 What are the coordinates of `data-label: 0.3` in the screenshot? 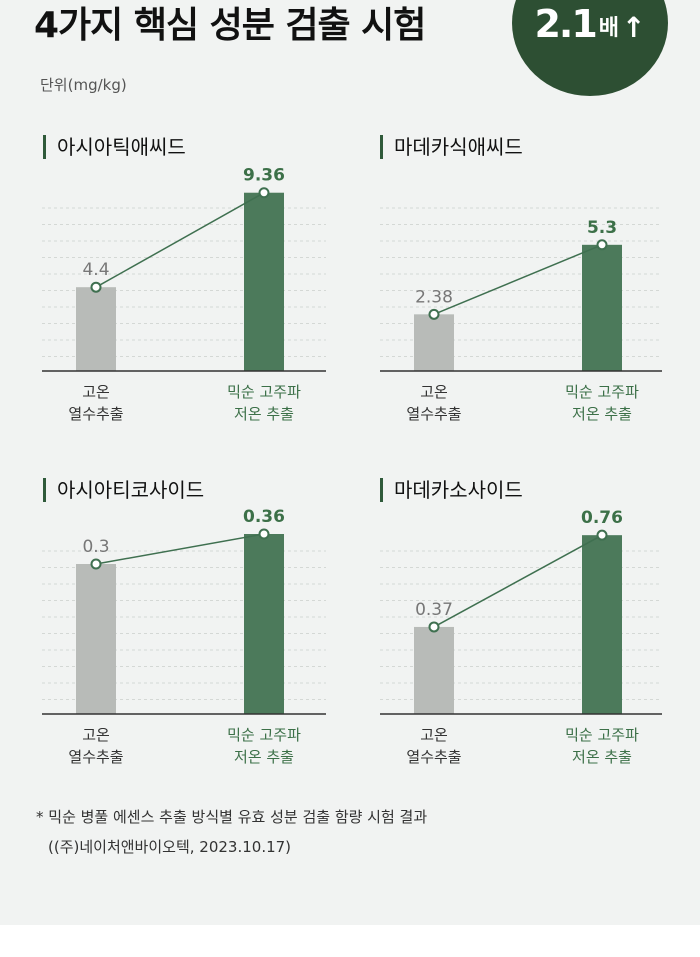 It's located at (95, 547).